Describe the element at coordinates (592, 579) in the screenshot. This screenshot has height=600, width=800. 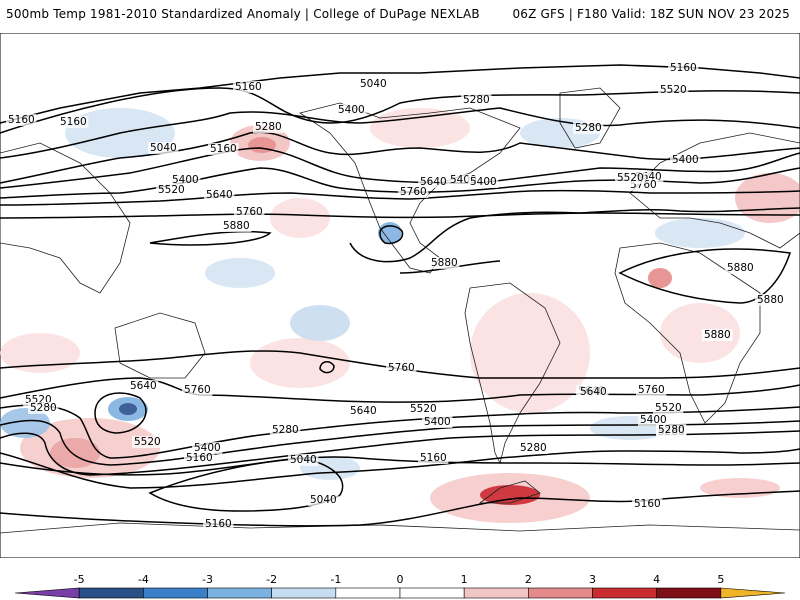
I see `colorbar-tick-label: 3` at that location.